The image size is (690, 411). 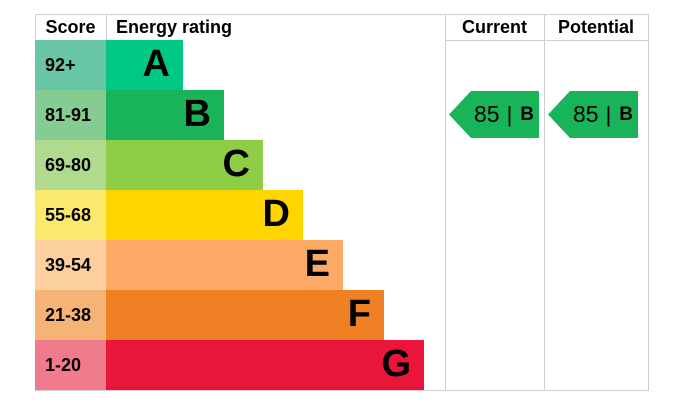 What do you see at coordinates (585, 114) in the screenshot?
I see `potential-score-value: 85` at bounding box center [585, 114].